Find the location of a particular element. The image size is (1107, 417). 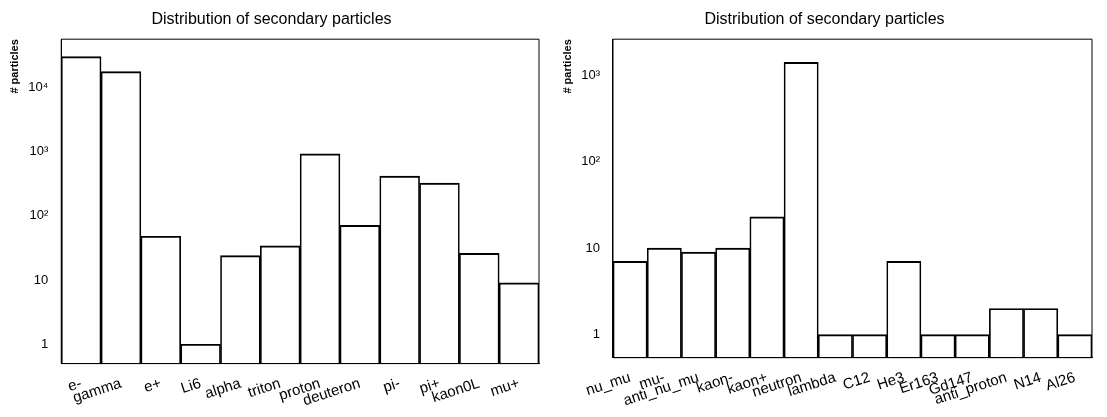

y-tick-label: 10⁴ is located at coordinates (38, 86).